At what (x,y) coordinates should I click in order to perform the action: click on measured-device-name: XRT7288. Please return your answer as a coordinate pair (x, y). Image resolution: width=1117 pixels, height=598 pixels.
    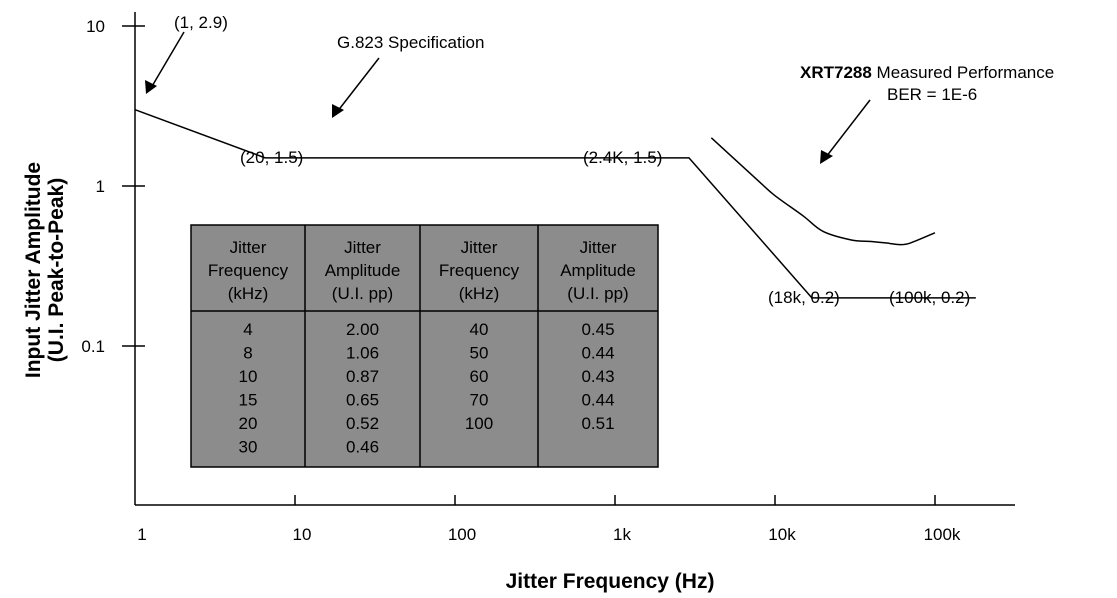
    Looking at the image, I should click on (836, 72).